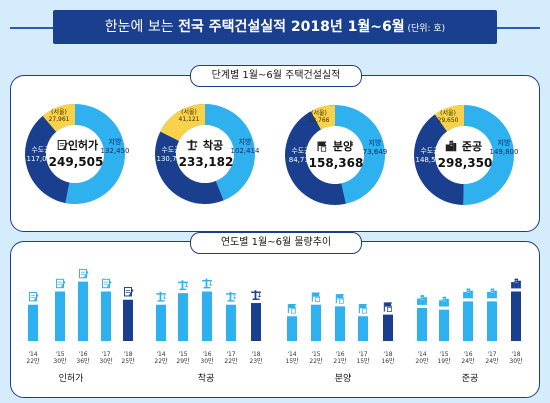  What do you see at coordinates (41, 159) in the screenshot?
I see `metro-value: 117,055` at bounding box center [41, 159].